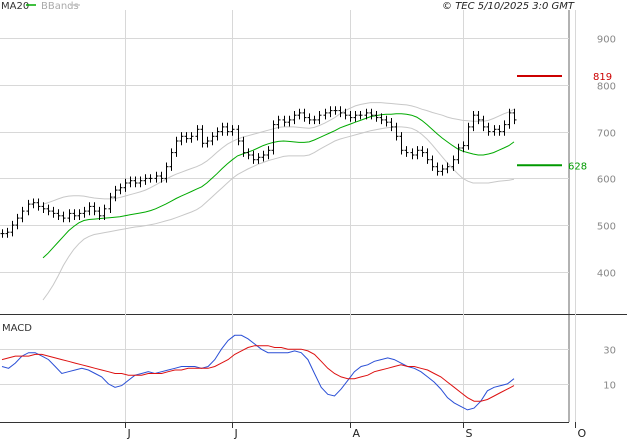 This screenshot has height=440, width=627. What do you see at coordinates (15, 6) in the screenshot?
I see `legend-ma20: MA20` at bounding box center [15, 6].